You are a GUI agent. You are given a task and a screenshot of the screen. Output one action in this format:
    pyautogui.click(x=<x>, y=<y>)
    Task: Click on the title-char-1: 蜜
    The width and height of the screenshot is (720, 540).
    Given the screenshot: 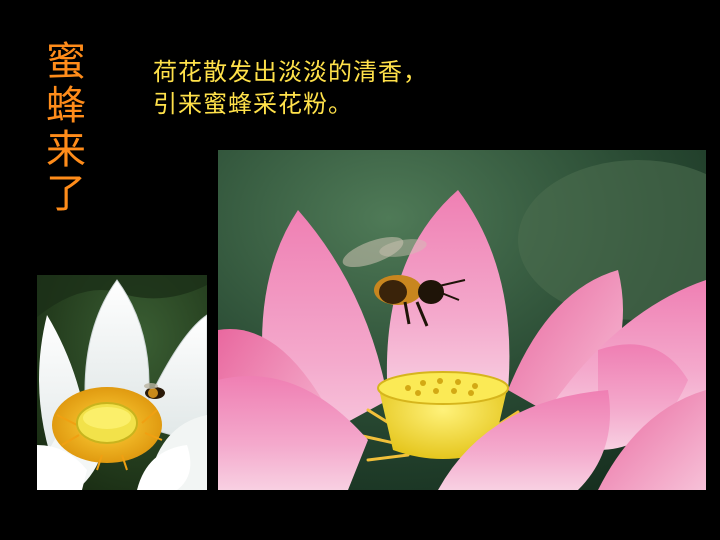 What is the action you would take?
    pyautogui.click(x=66, y=62)
    